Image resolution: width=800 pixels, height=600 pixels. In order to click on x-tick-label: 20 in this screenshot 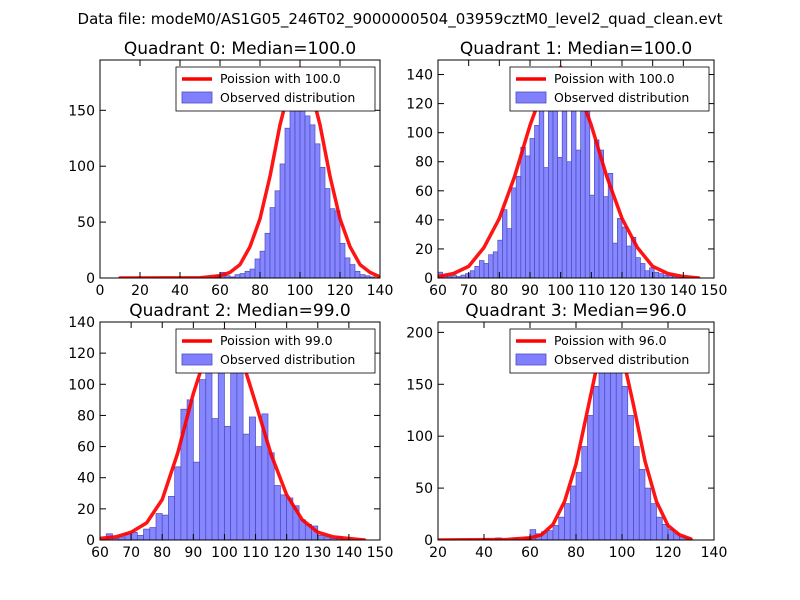, I will do `click(438, 553)`.